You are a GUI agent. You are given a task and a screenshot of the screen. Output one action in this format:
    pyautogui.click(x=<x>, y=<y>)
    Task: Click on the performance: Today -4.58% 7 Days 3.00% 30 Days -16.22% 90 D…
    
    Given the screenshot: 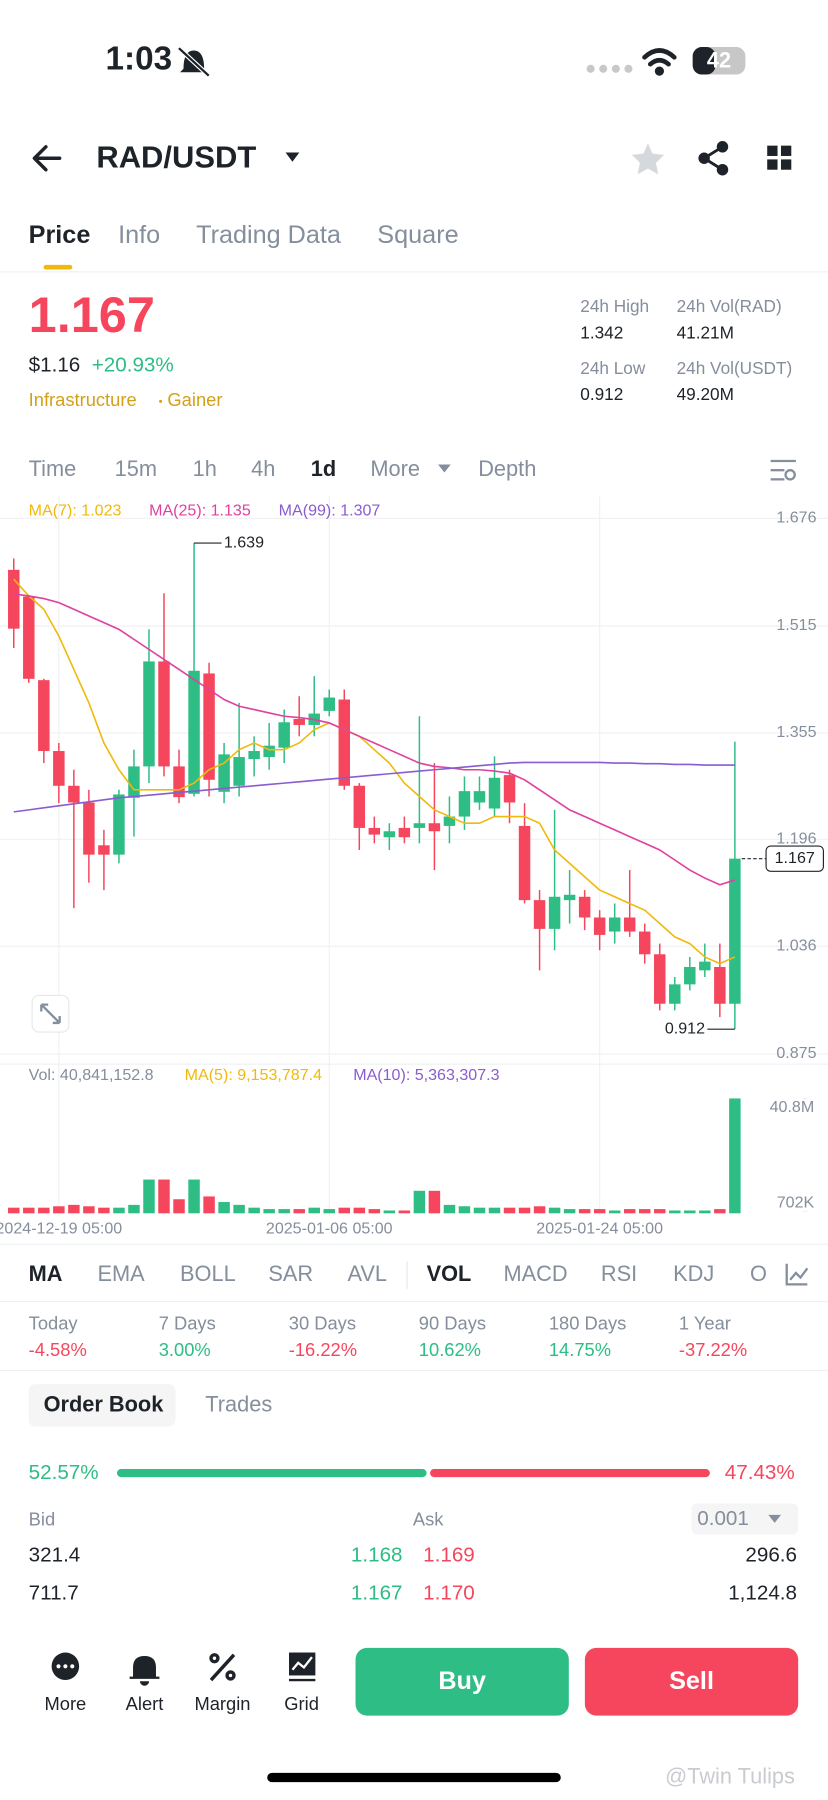 What is the action you would take?
    pyautogui.click(x=388, y=1335)
    